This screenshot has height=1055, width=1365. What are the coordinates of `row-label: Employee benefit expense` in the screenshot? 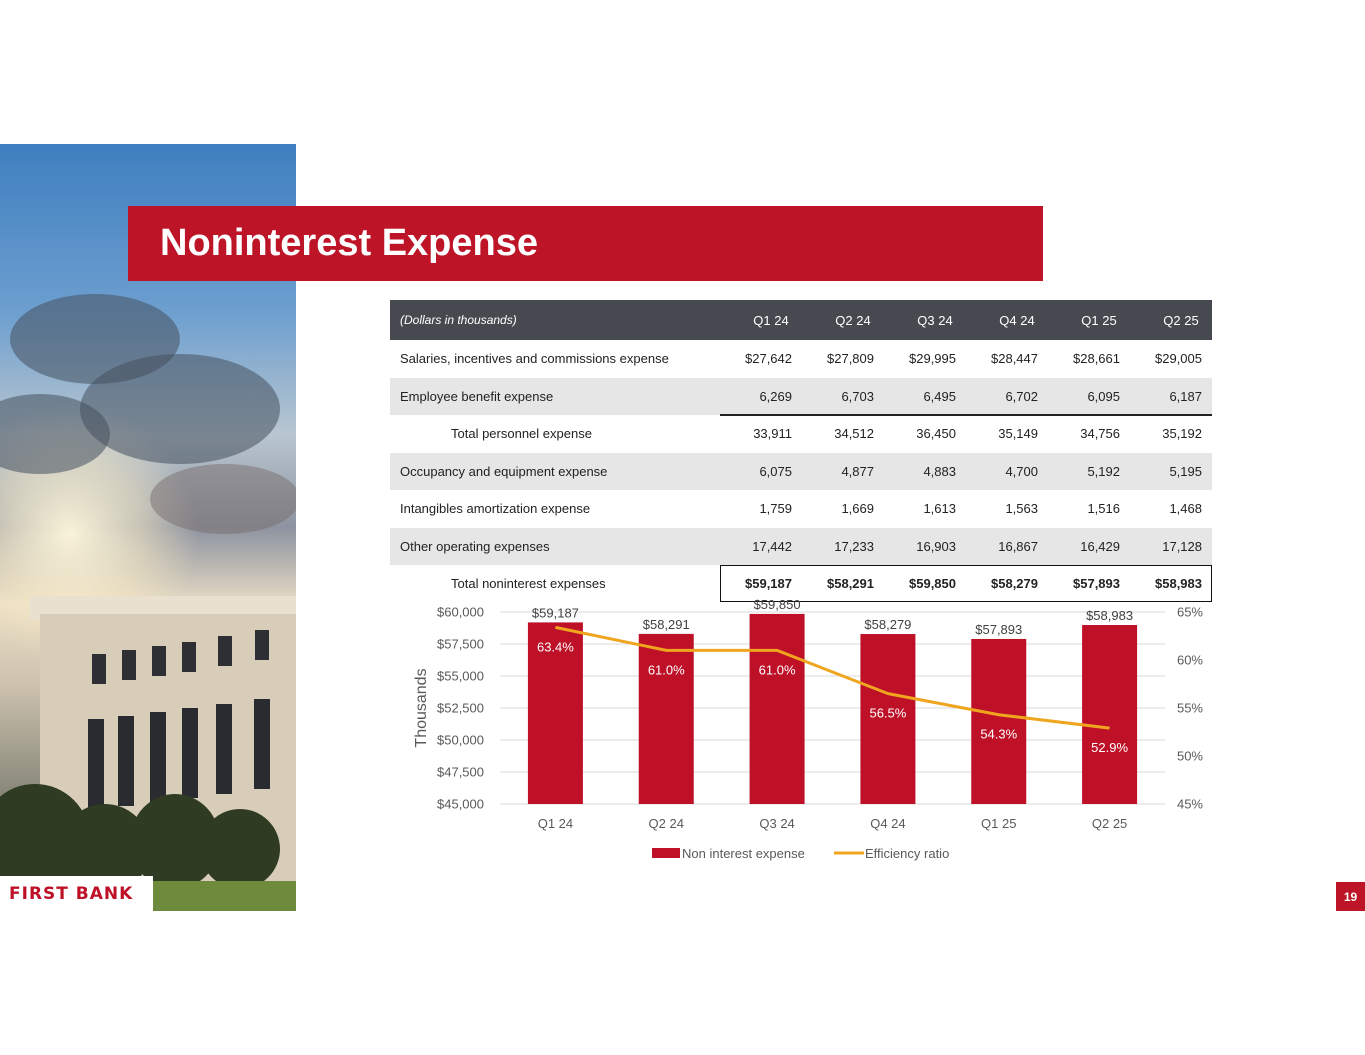 It's located at (477, 396).